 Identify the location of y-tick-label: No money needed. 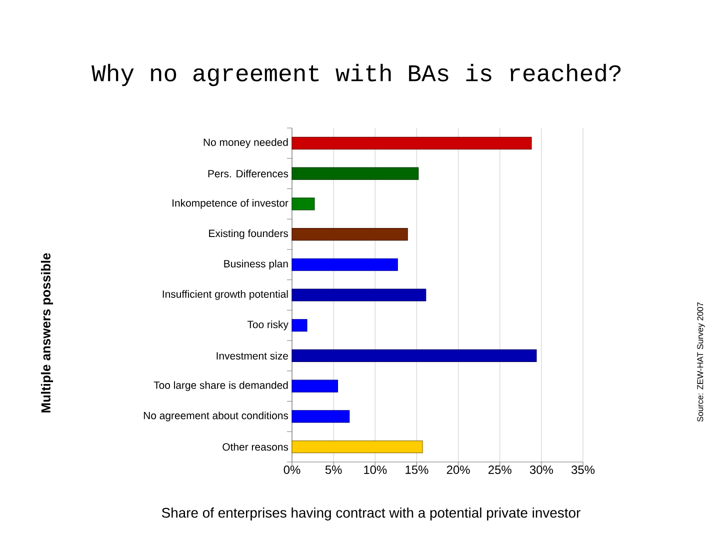
(246, 143).